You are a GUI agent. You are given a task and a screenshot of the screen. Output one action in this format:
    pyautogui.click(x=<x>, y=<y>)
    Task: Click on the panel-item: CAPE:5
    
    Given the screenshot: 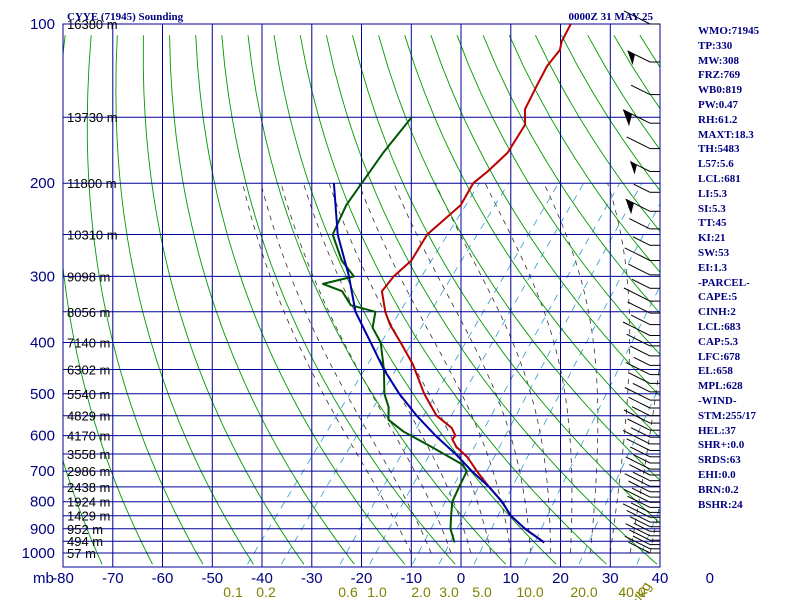 What is the action you would take?
    pyautogui.click(x=718, y=297)
    